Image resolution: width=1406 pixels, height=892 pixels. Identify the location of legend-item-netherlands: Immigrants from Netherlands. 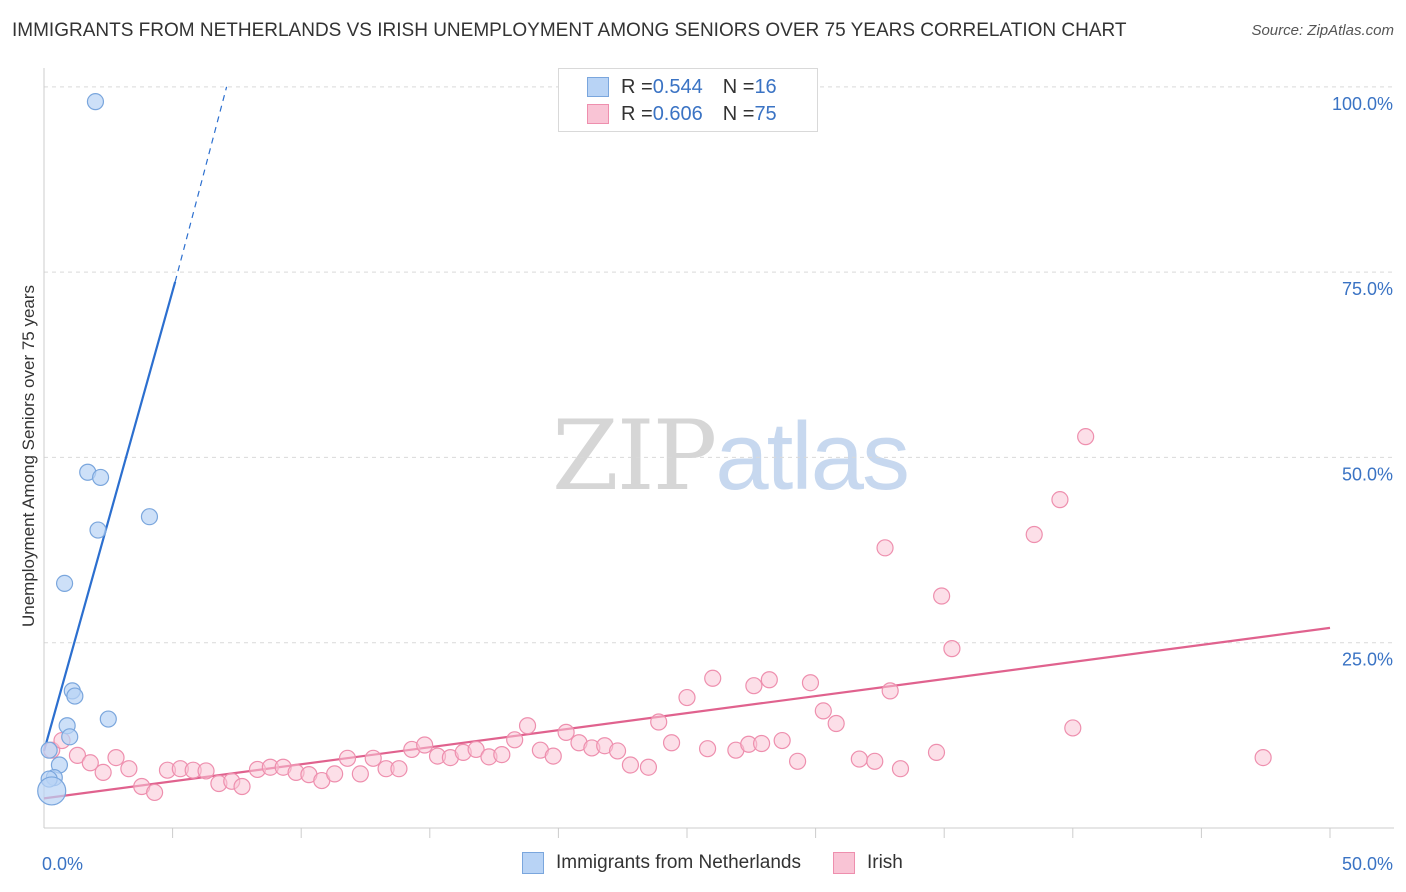
(661, 863).